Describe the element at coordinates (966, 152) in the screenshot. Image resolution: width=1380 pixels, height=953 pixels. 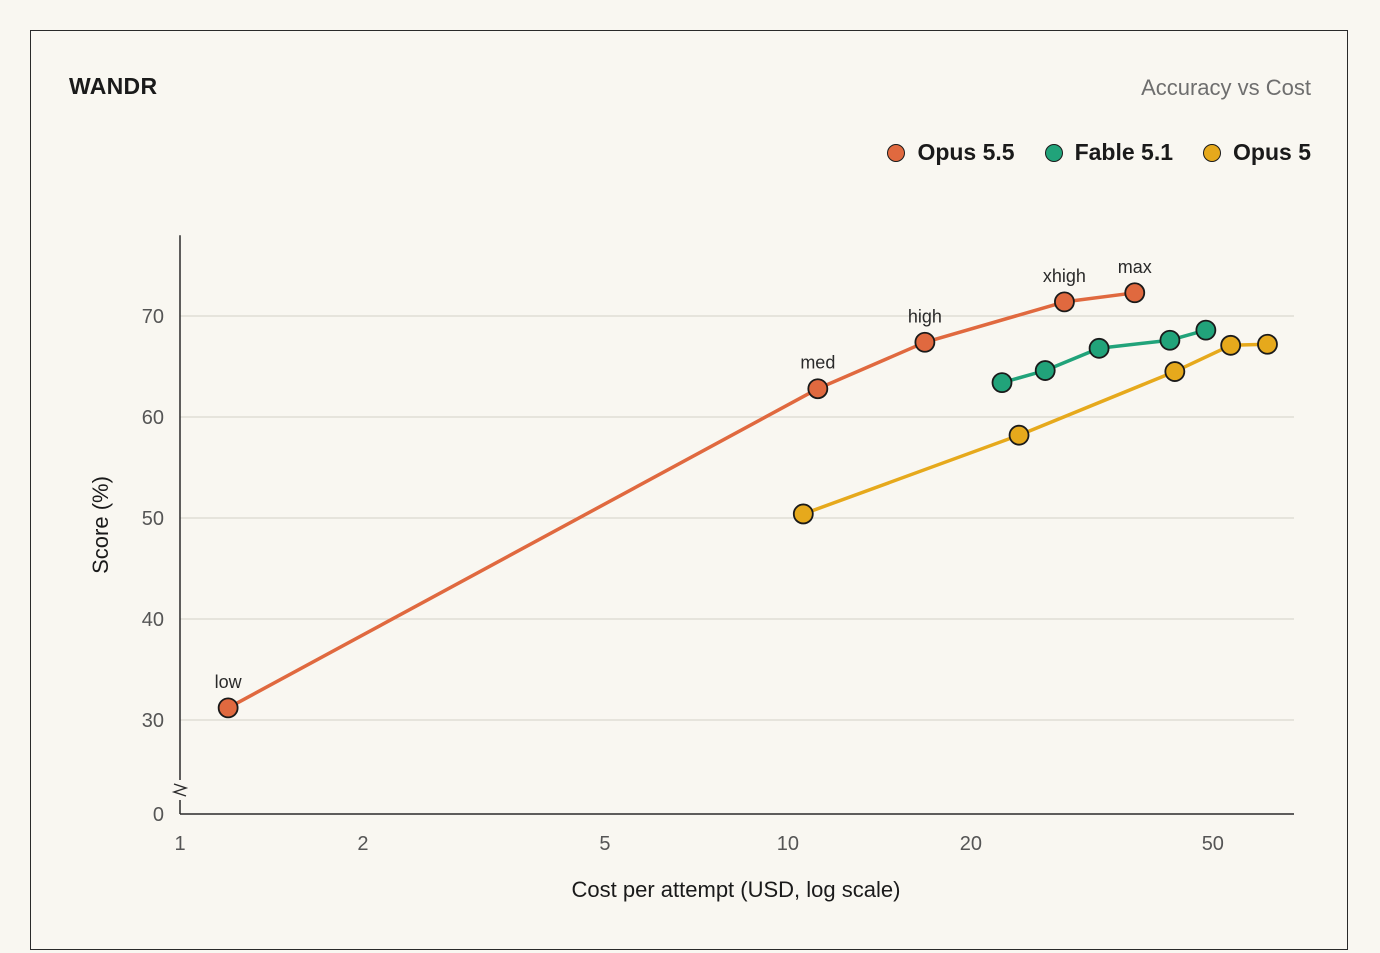
I see `legend-label-opus-5-5: Opus 5.5` at that location.